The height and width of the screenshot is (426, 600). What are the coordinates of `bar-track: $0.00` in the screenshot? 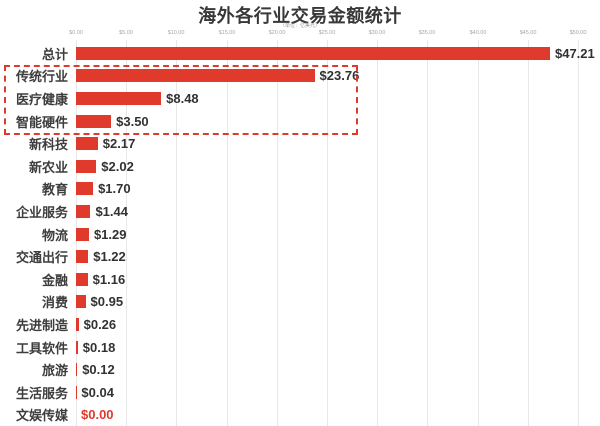 It's located at (95, 414).